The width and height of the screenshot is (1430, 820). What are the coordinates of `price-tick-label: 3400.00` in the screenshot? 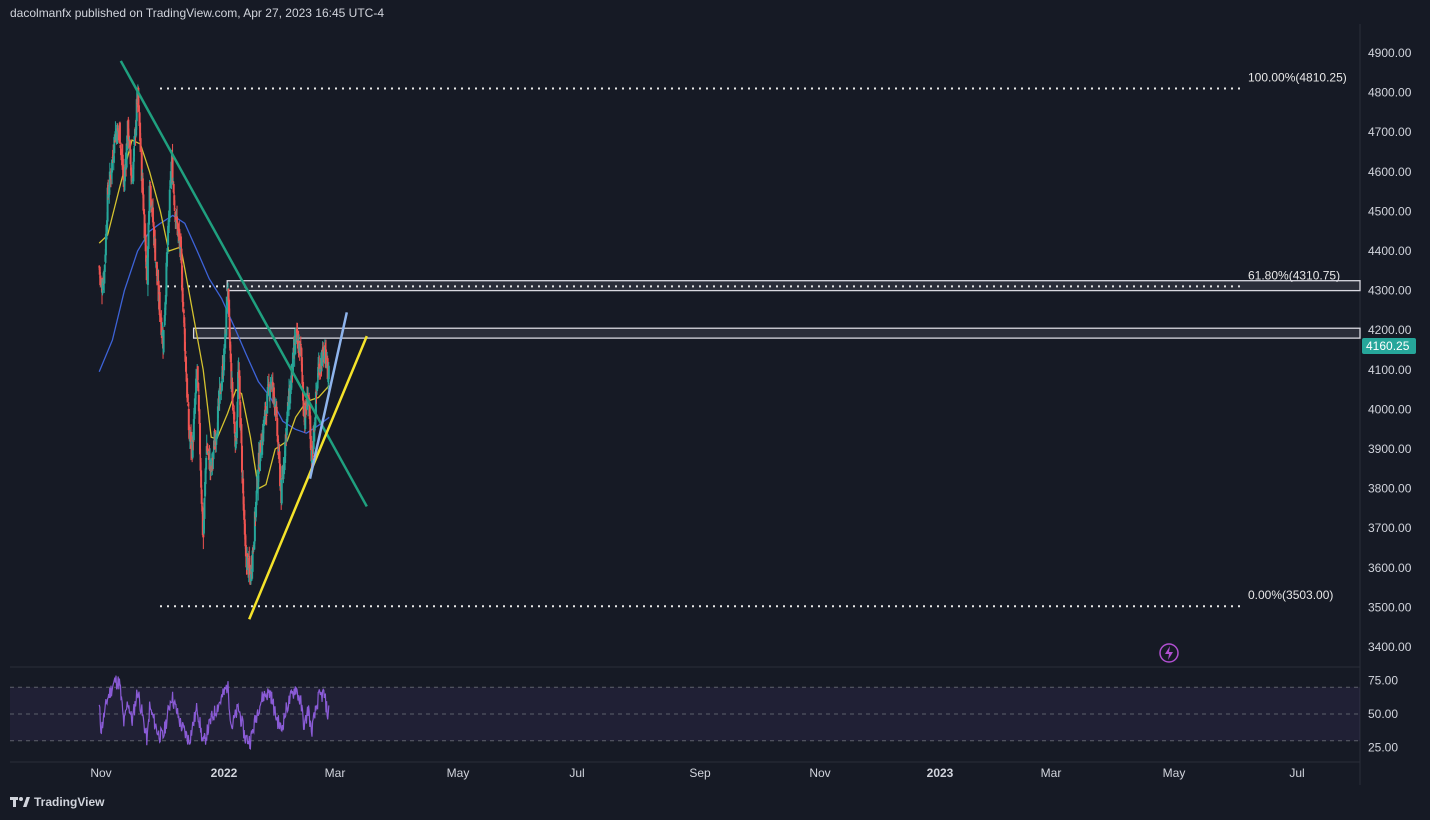 It's located at (1390, 647).